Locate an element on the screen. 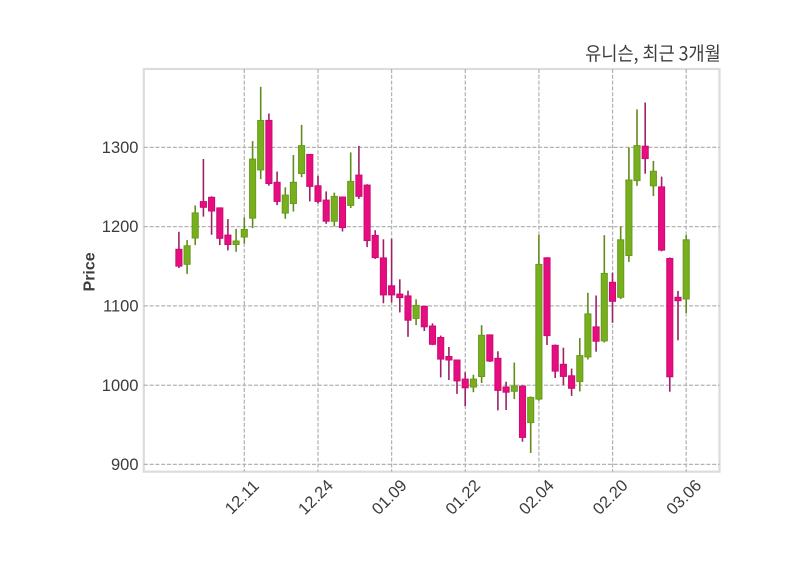  svg-text: 1000 is located at coordinates (120, 386).